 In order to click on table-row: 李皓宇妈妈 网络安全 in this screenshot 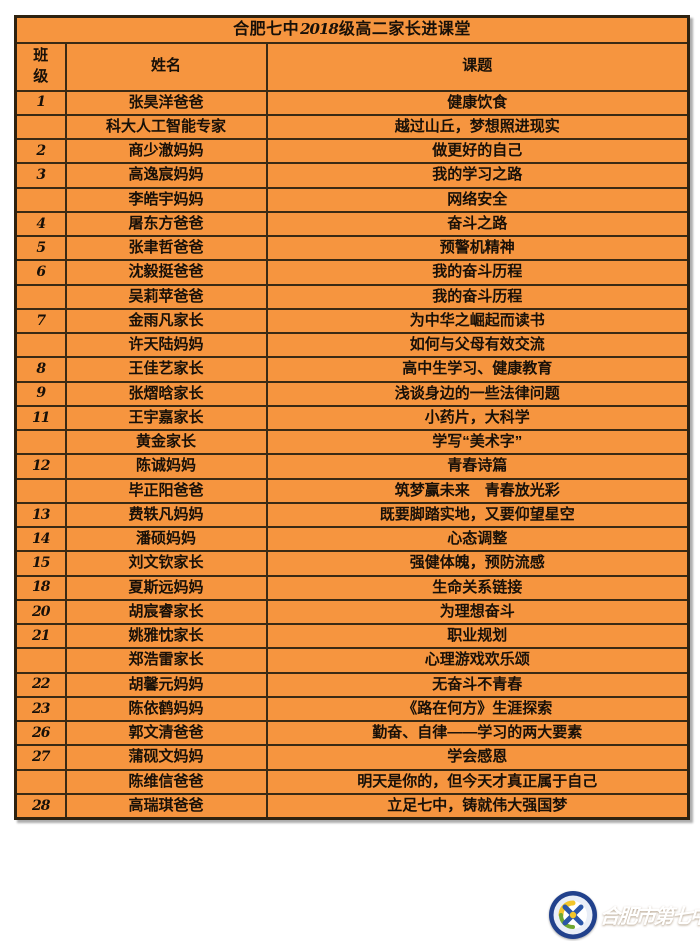, I will do `click(352, 199)`.